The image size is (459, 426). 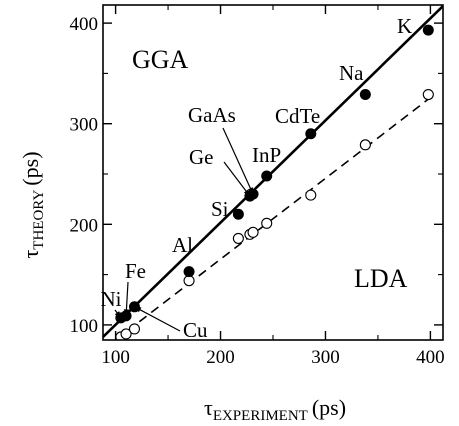 I want to click on x-tick-label: 200, so click(x=220, y=357).